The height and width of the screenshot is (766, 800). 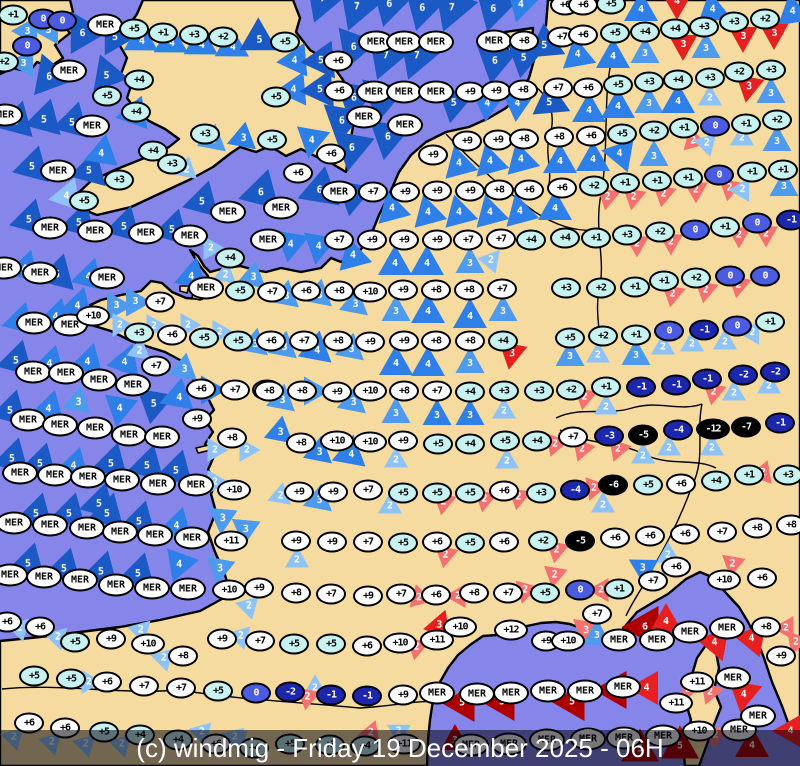 What do you see at coordinates (575, 490) in the screenshot?
I see `temperature-label: -4` at bounding box center [575, 490].